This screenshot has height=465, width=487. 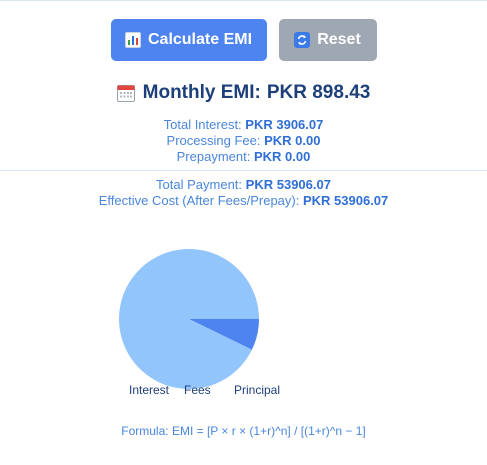 What do you see at coordinates (284, 124) in the screenshot?
I see `total-interest-value: PKR 3906.07` at bounding box center [284, 124].